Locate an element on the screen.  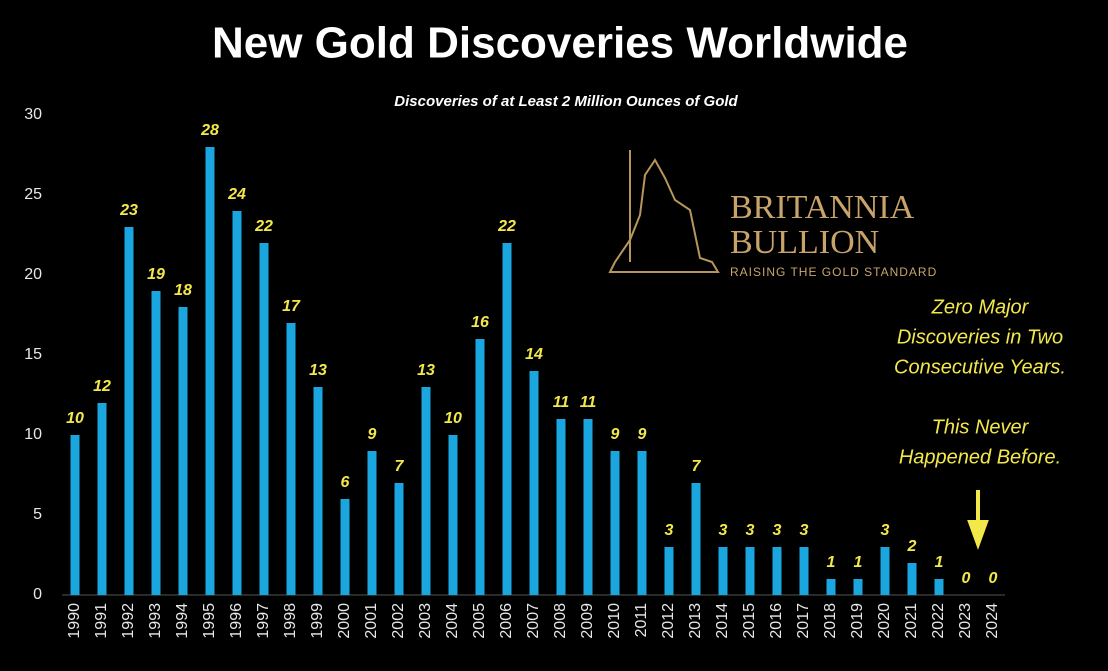
data-label: 2 is located at coordinates (912, 546).